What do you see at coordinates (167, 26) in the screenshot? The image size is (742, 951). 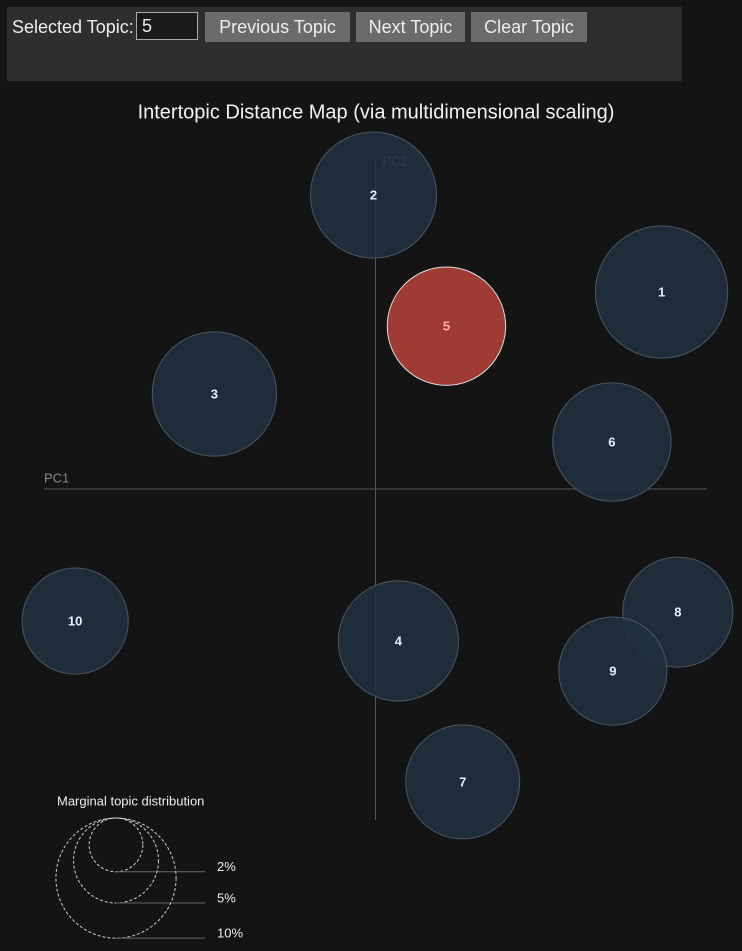 I see `selected-topic-input: 5` at bounding box center [167, 26].